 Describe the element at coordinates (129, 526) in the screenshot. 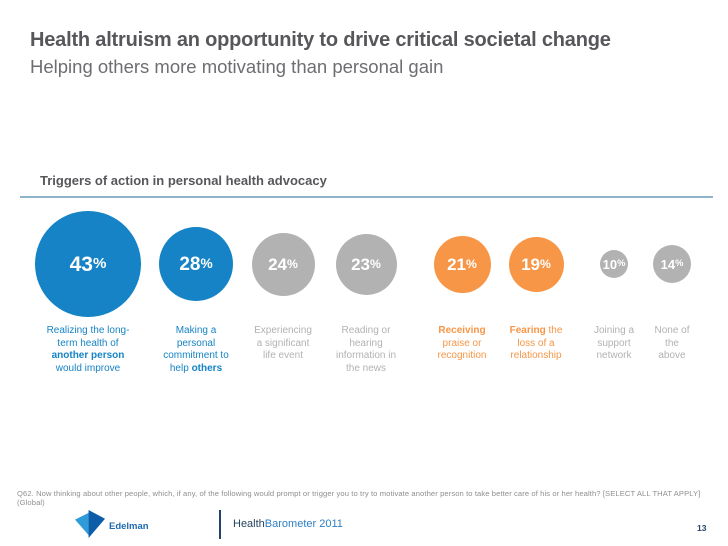

I see `edelman-logo-text: Edelman` at that location.